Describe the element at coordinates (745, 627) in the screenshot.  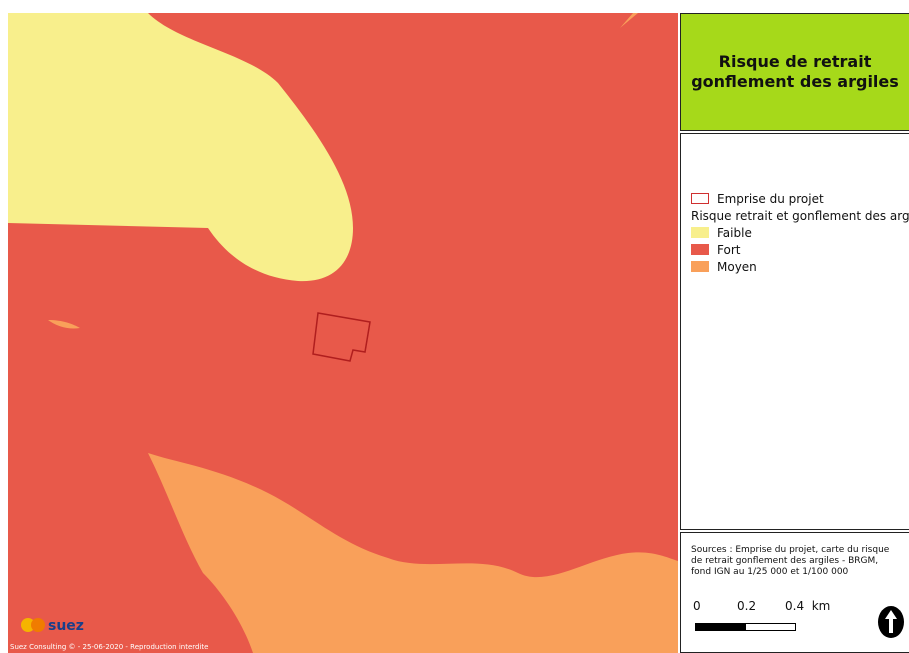
I see `scale-bar` at that location.